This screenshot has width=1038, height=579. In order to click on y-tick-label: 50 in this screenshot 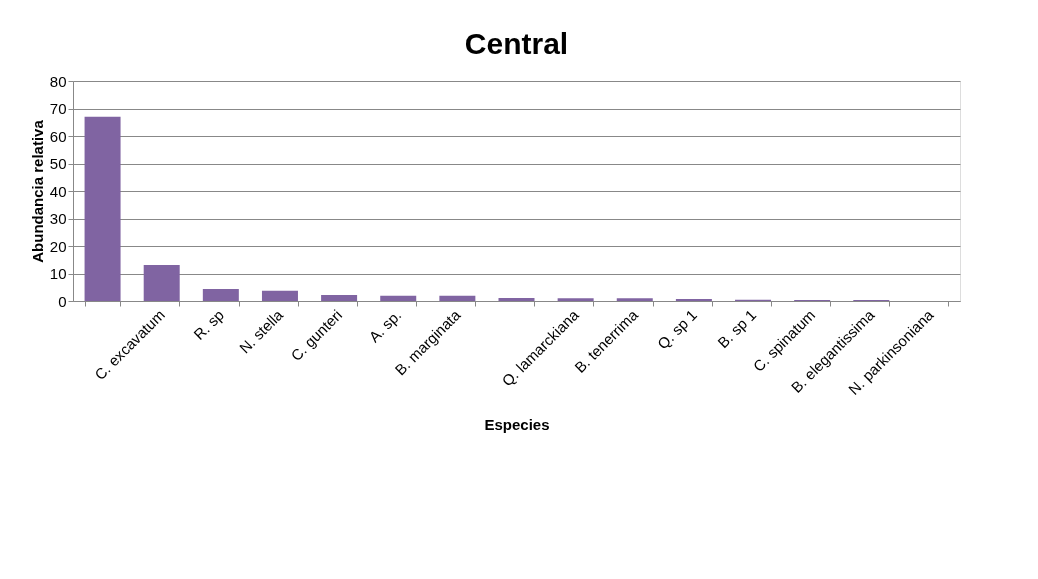, I will do `click(58, 163)`.